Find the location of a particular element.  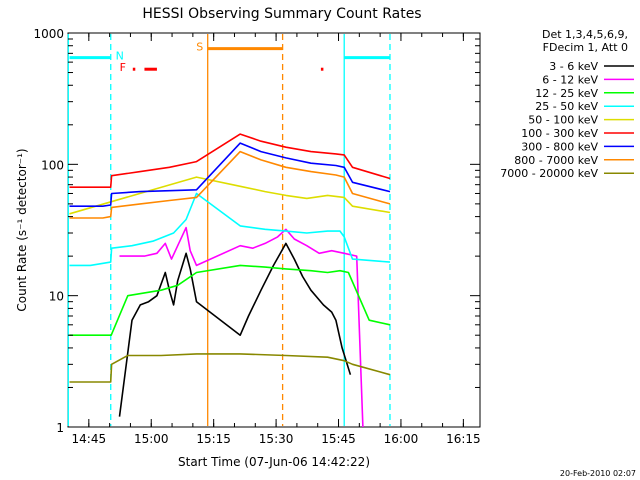

y-tick-label: 1000 is located at coordinates (48, 34).